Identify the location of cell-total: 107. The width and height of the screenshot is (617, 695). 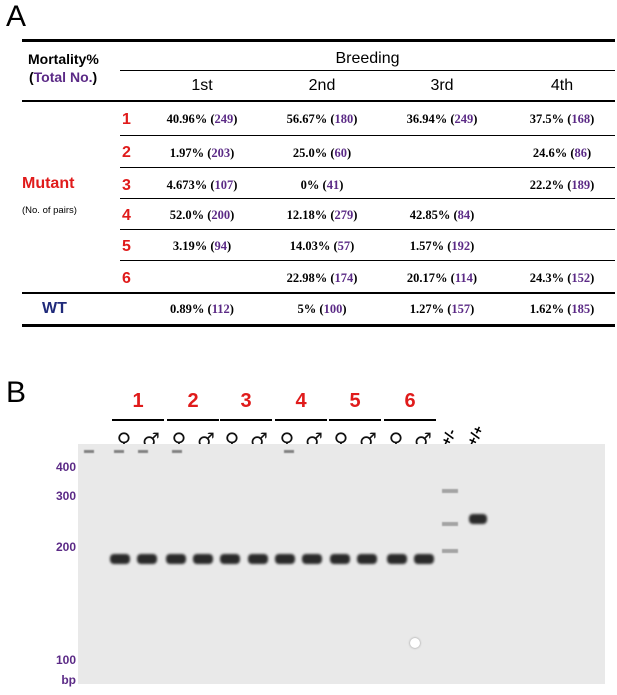
(224, 185).